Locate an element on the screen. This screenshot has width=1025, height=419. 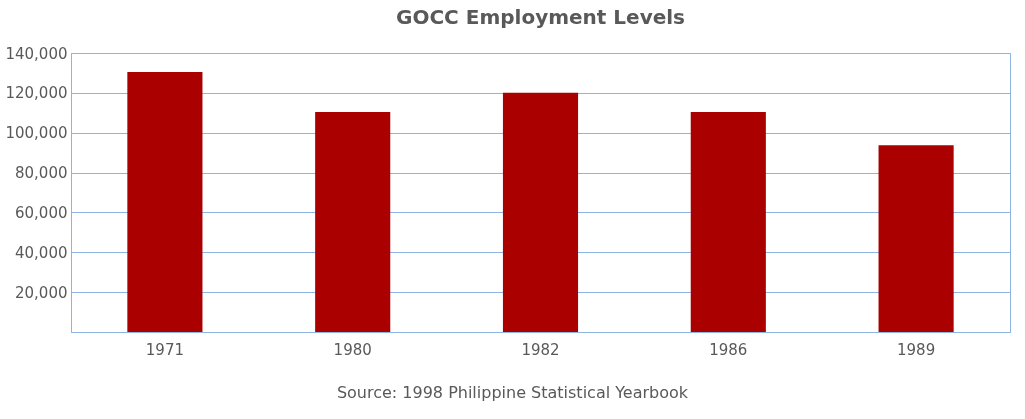
x-tick-label: 1982 is located at coordinates (540, 349).